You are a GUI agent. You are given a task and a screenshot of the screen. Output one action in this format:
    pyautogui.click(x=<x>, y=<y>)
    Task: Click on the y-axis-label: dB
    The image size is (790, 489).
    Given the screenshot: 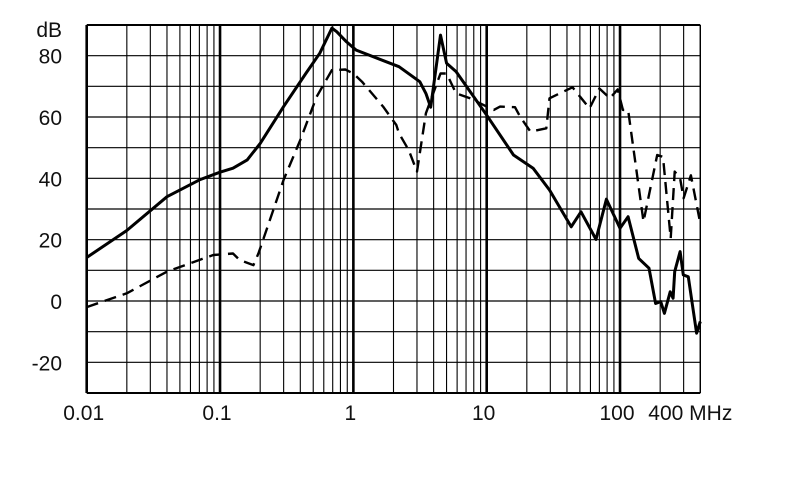 What is the action you would take?
    pyautogui.click(x=49, y=30)
    